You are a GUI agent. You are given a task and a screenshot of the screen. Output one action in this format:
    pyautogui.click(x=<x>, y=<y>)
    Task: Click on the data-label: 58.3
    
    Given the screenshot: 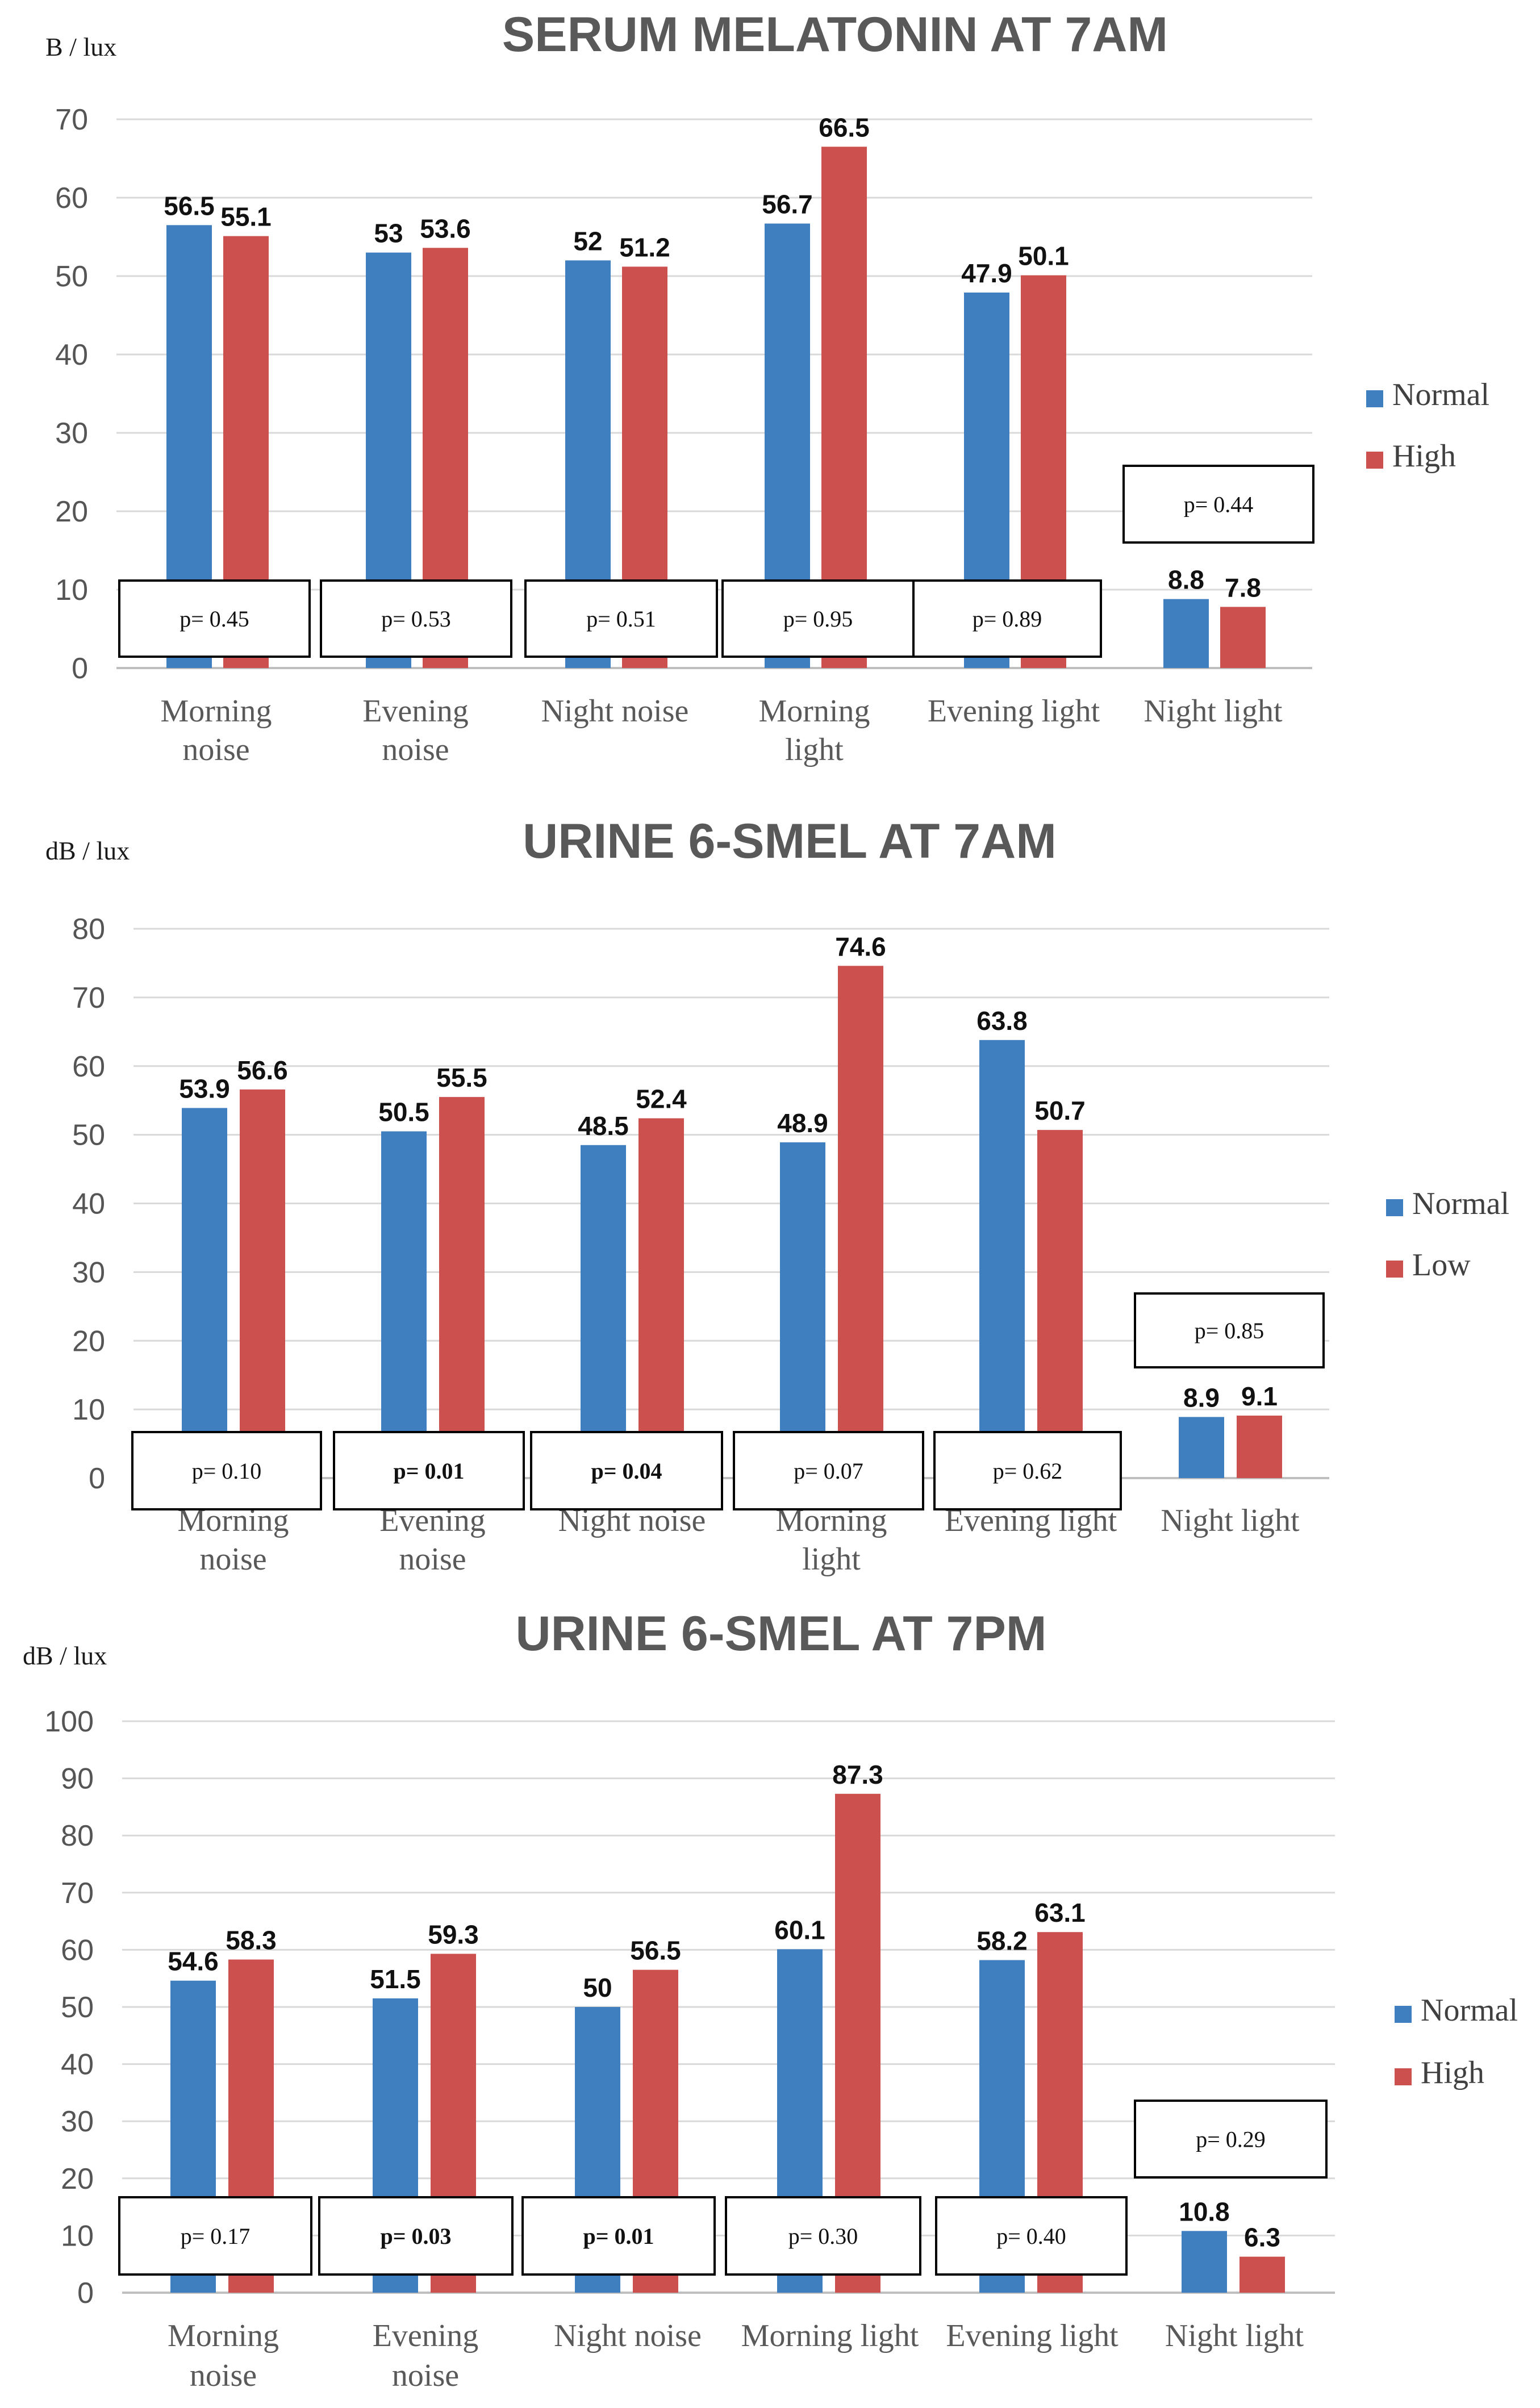 What is the action you would take?
    pyautogui.click(x=251, y=1941)
    